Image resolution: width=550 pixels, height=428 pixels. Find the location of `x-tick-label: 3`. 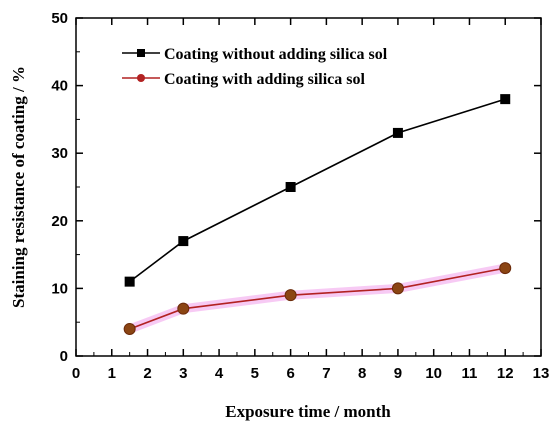

x-tick-label: 3 is located at coordinates (183, 373).